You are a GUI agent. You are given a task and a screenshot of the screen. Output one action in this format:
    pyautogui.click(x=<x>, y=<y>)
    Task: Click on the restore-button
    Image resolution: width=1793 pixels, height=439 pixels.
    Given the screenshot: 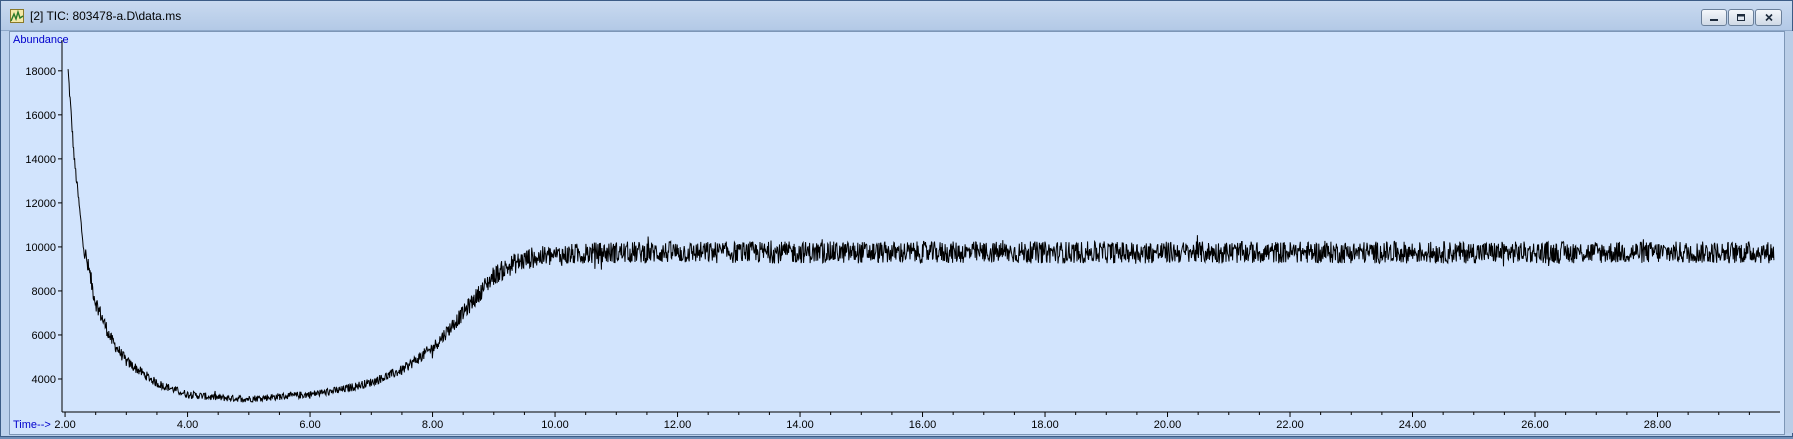 What is the action you would take?
    pyautogui.click(x=1741, y=17)
    